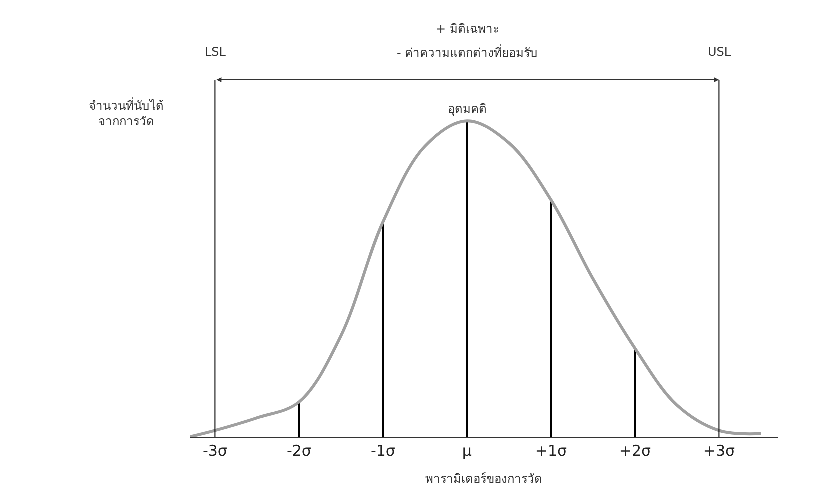 The width and height of the screenshot is (838, 497). Describe the element at coordinates (467, 451) in the screenshot. I see `x-tick-label: μ` at that location.